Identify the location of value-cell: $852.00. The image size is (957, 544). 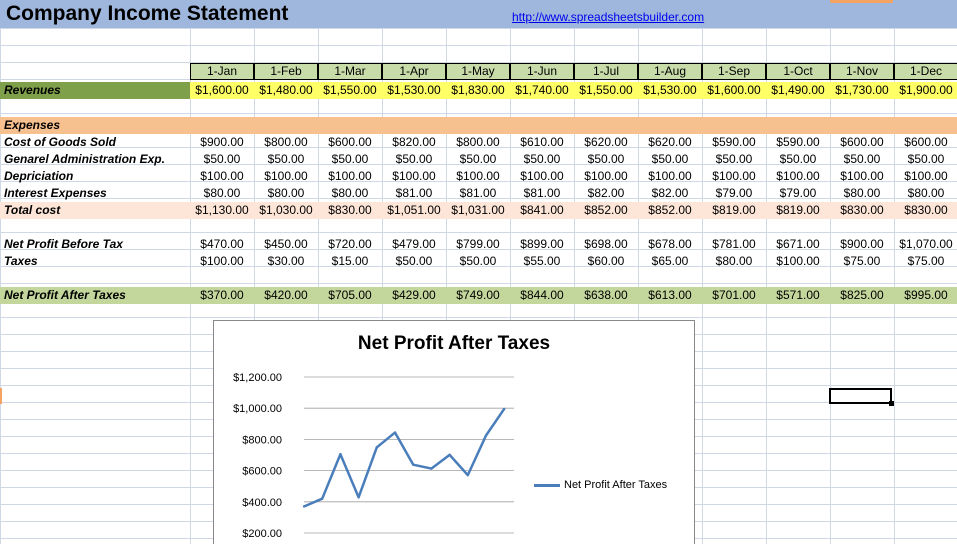
(606, 210).